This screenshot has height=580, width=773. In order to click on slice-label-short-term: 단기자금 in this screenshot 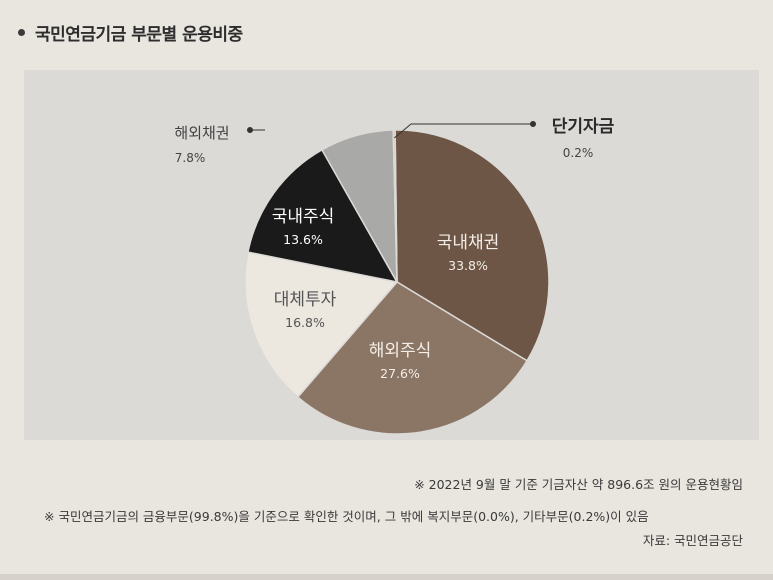, I will do `click(583, 127)`.